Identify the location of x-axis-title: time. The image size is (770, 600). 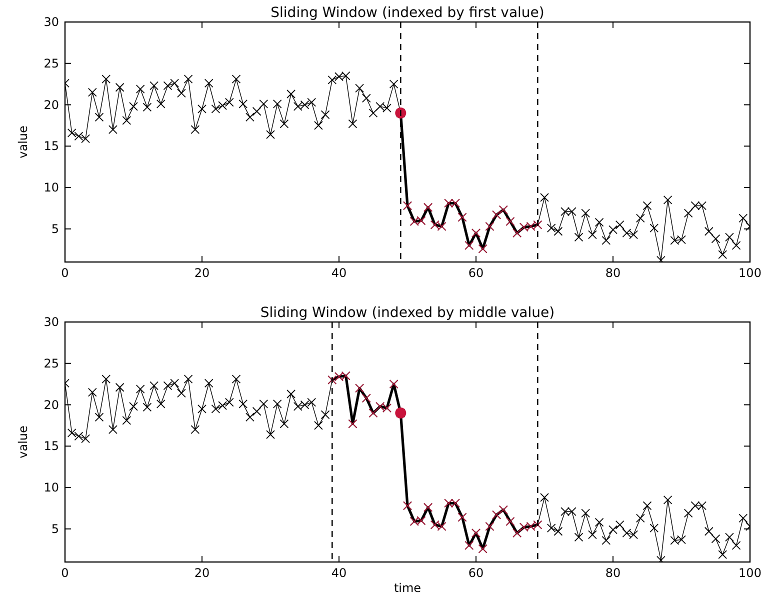
(408, 588).